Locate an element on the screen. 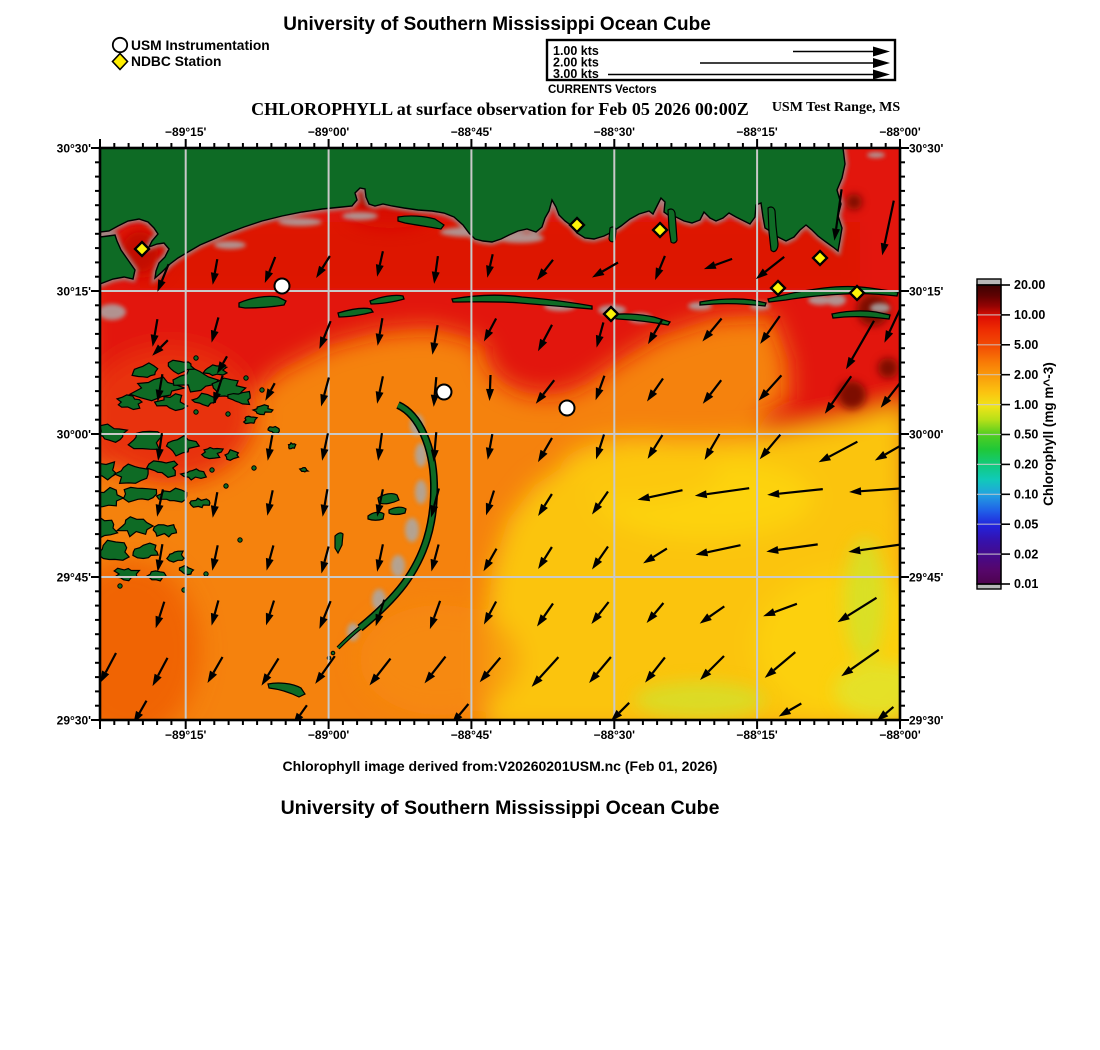 This screenshot has height=1050, width=1100. svg-text: 0.01 is located at coordinates (1026, 584).